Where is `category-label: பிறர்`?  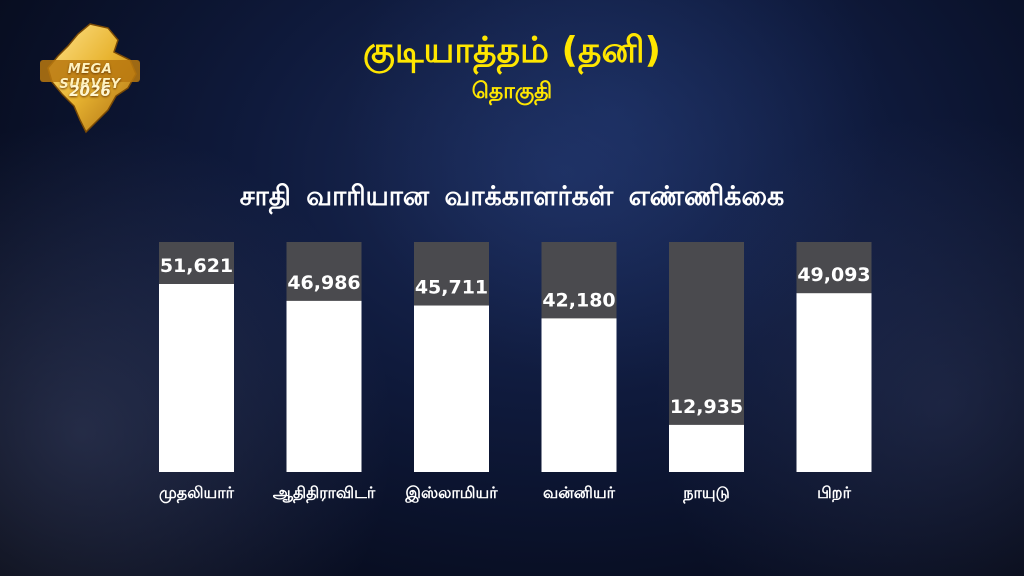 category-label: பிறர் is located at coordinates (834, 492).